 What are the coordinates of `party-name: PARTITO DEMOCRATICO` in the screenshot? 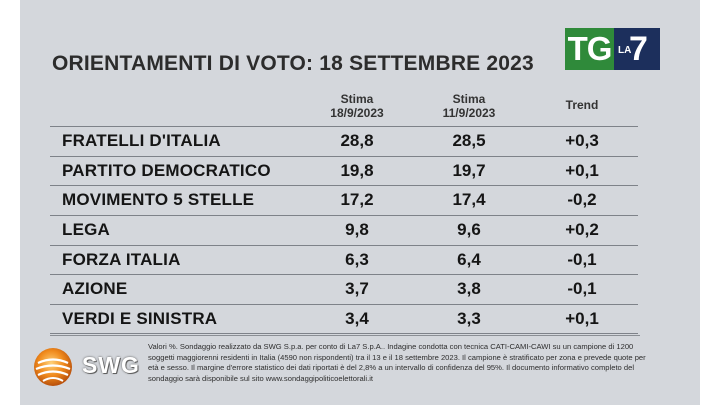 It's located at (166, 170).